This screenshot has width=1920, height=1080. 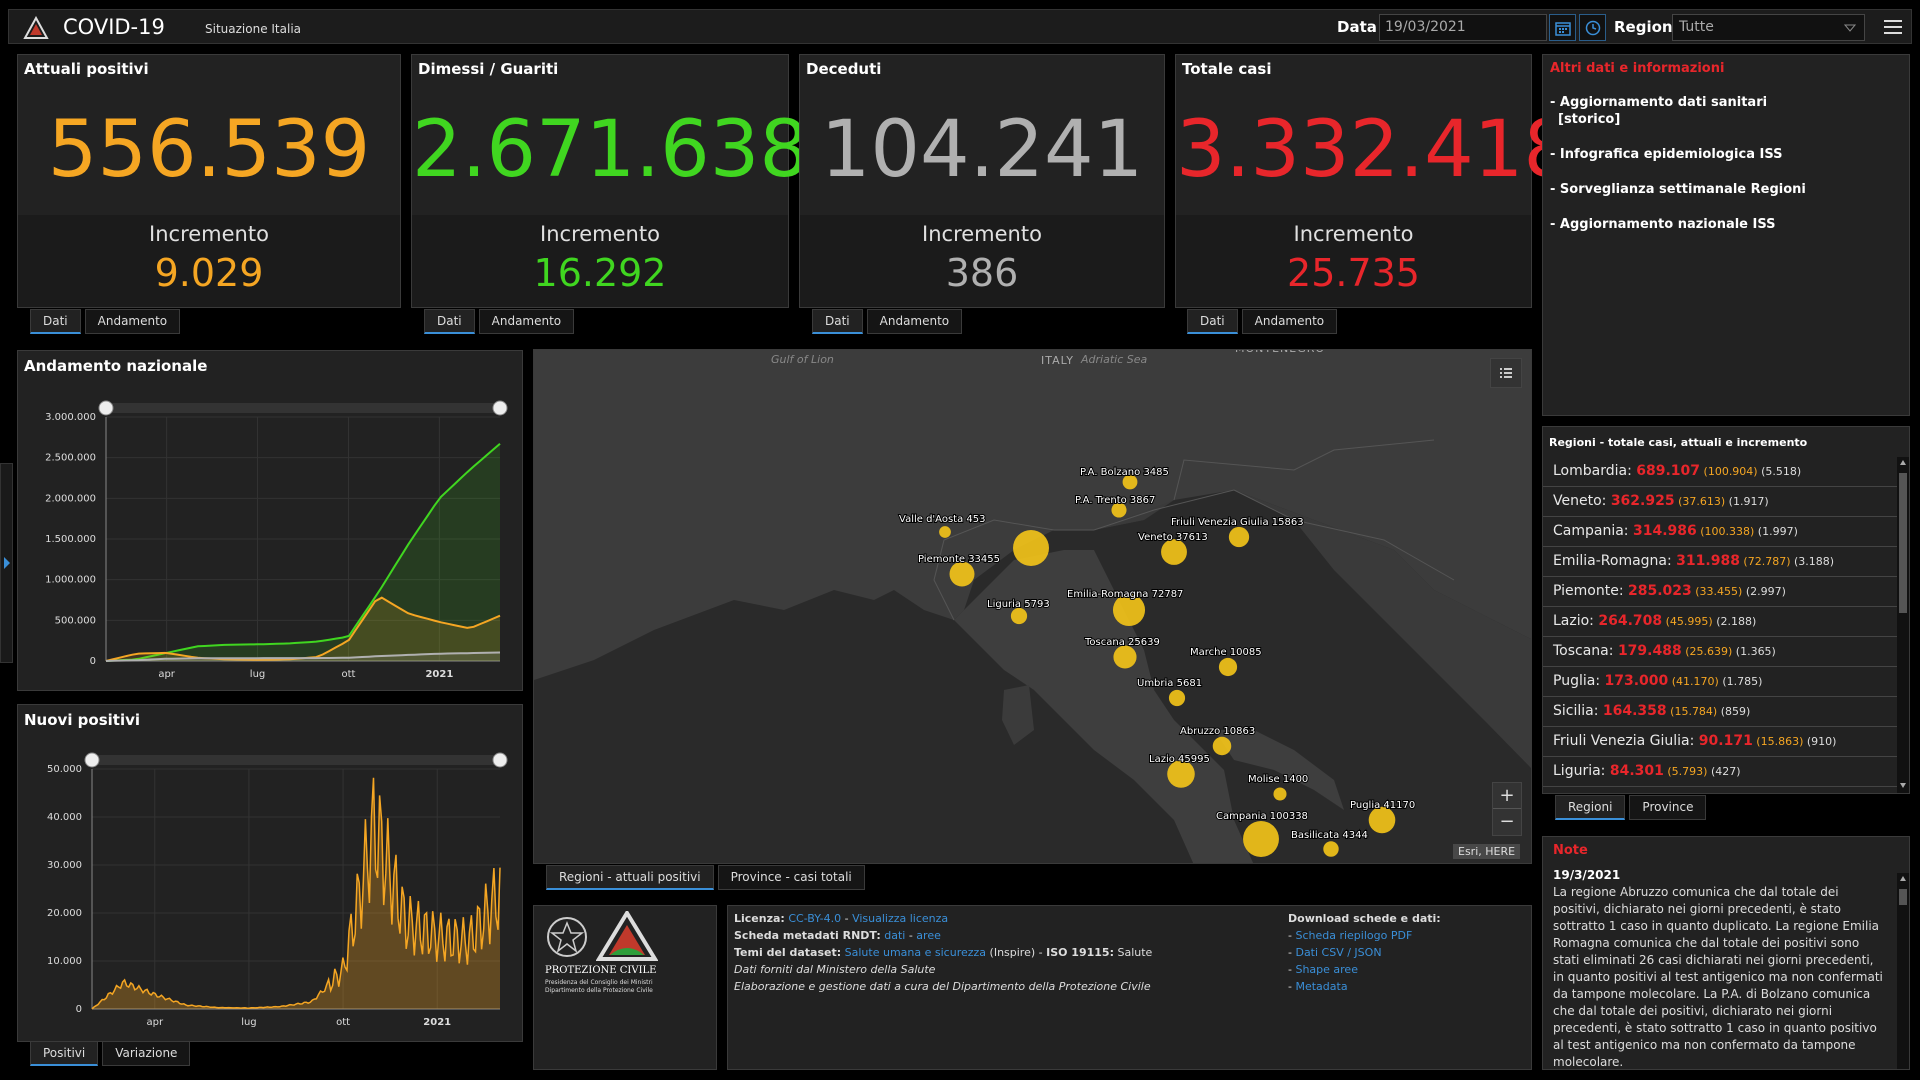 What do you see at coordinates (64, 1053) in the screenshot?
I see `tab-positivi: Positivi` at bounding box center [64, 1053].